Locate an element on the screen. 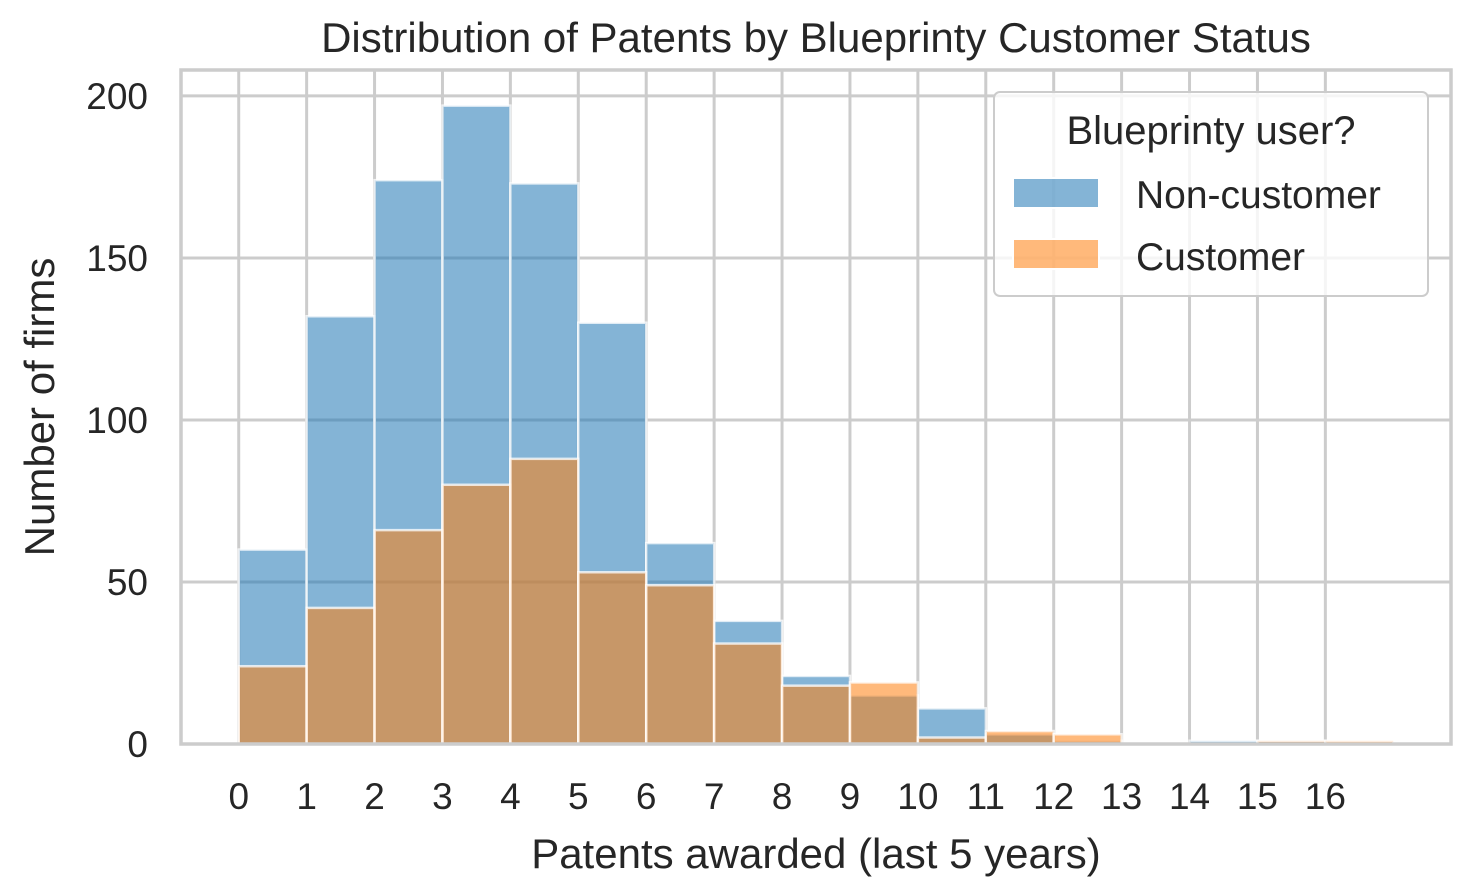  x-tick-label: 4 is located at coordinates (510, 796).